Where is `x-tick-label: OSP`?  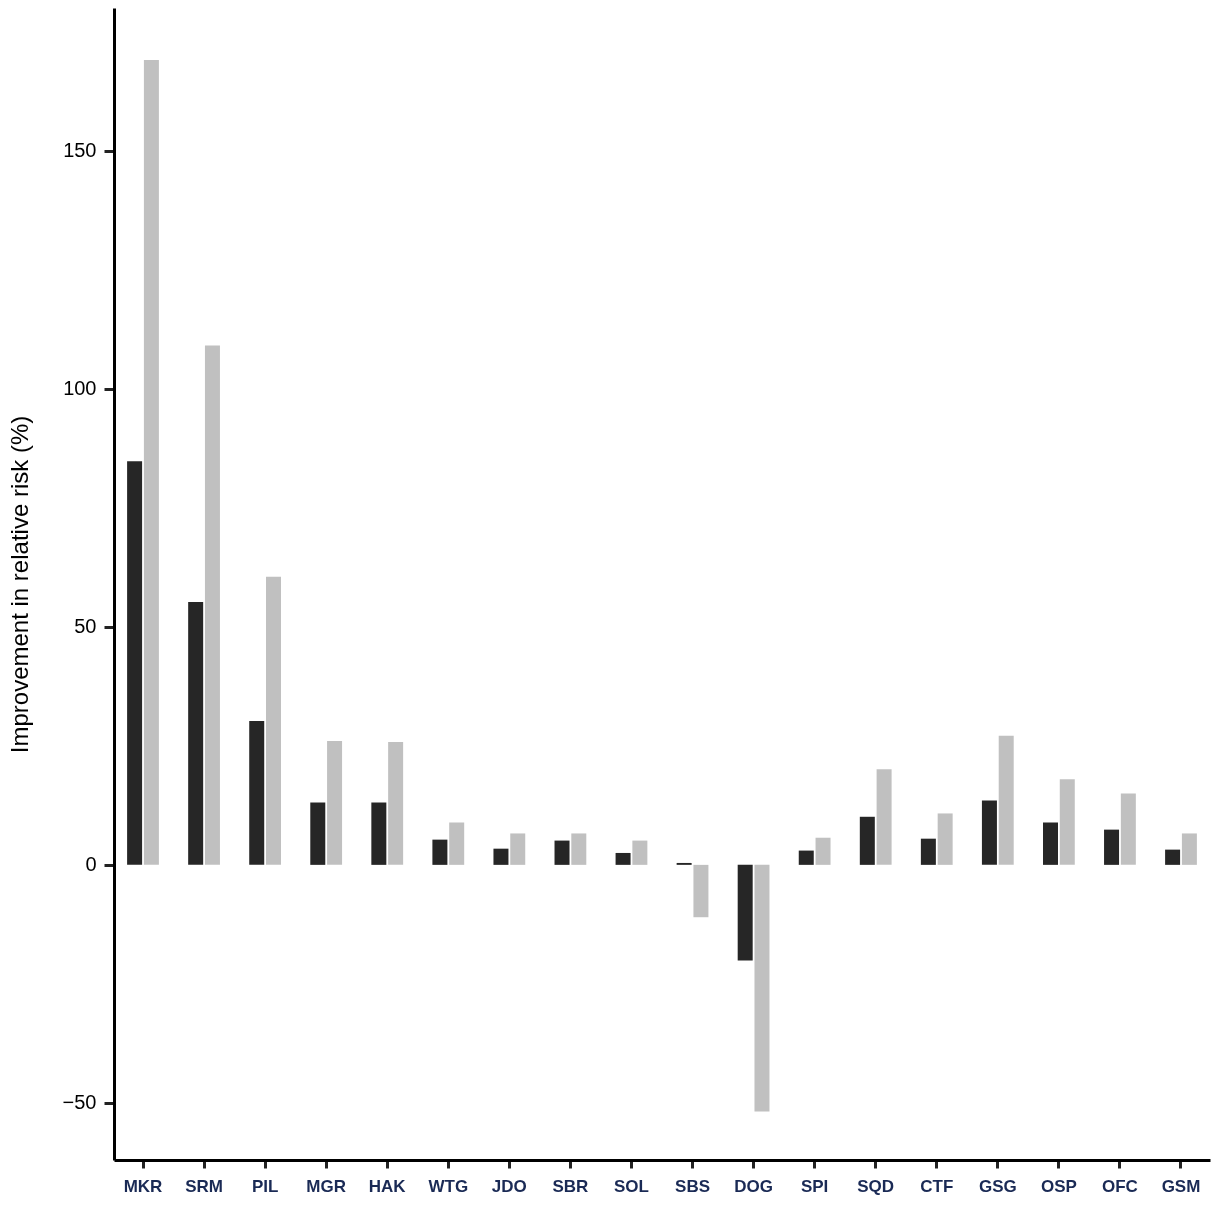 x-tick-label: OSP is located at coordinates (1058, 1186).